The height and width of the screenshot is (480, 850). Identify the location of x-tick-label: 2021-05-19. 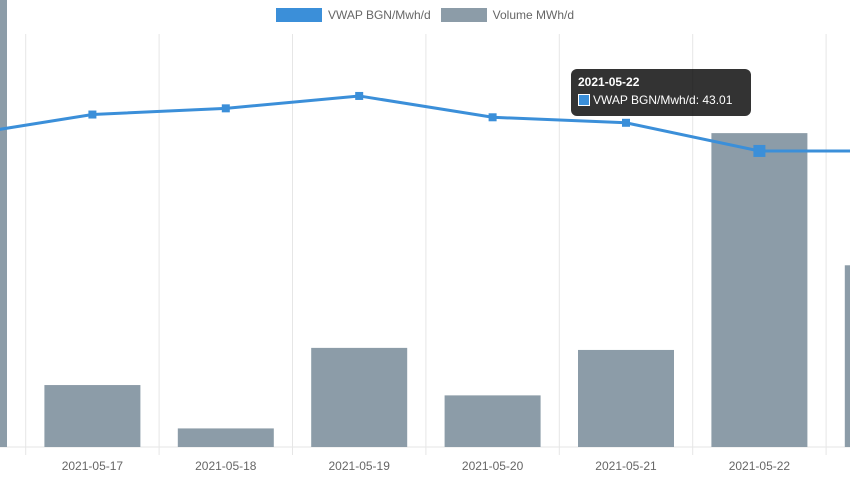
(360, 466).